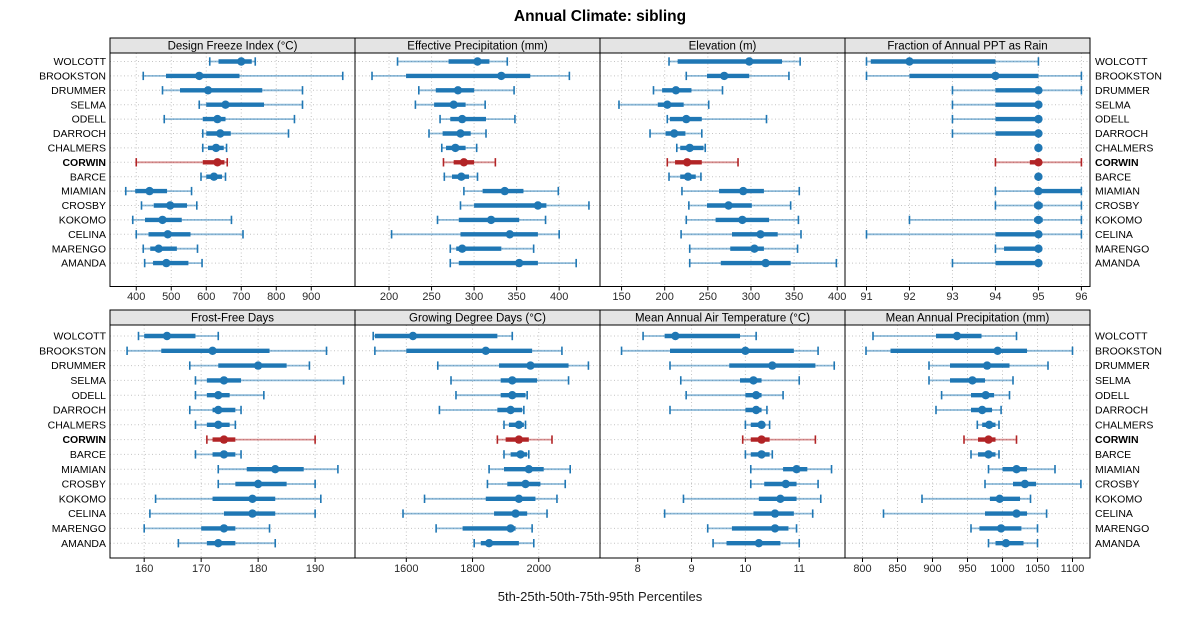 The image size is (1200, 625). Describe the element at coordinates (72, 77) in the screenshot. I see `row-label-left: BROOKSTON` at that location.